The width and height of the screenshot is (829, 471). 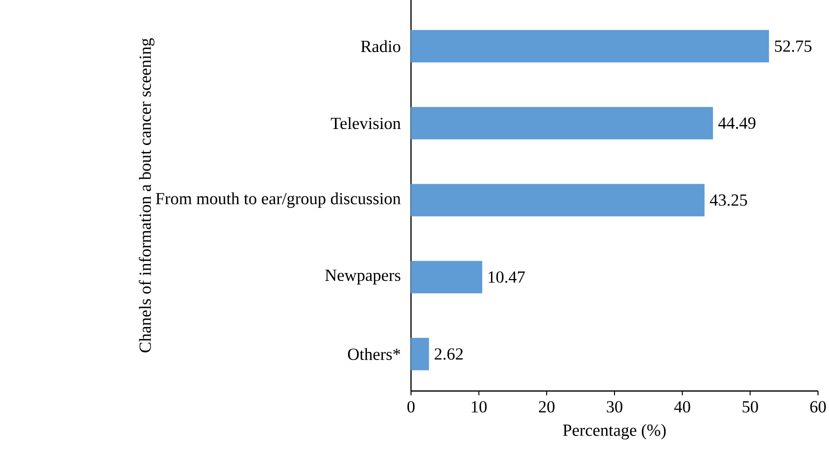 What do you see at coordinates (506, 277) in the screenshot?
I see `data-label: 10.47` at bounding box center [506, 277].